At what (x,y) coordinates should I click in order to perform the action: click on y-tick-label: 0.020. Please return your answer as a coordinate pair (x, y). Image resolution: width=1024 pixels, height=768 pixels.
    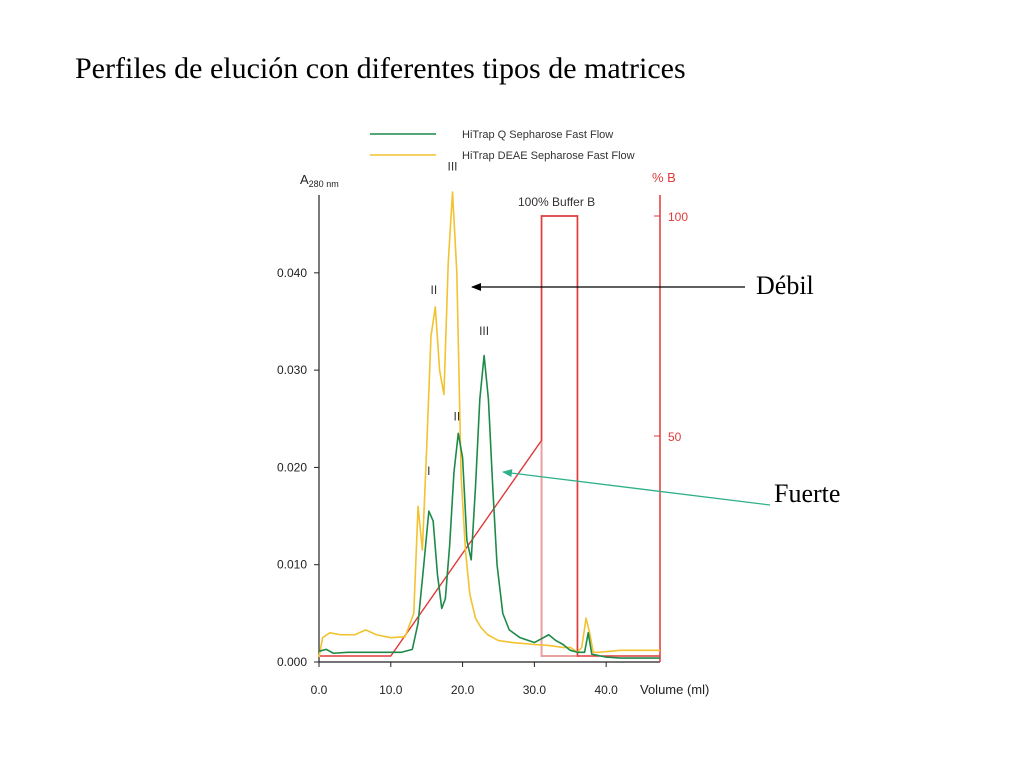
    Looking at the image, I should click on (292, 467).